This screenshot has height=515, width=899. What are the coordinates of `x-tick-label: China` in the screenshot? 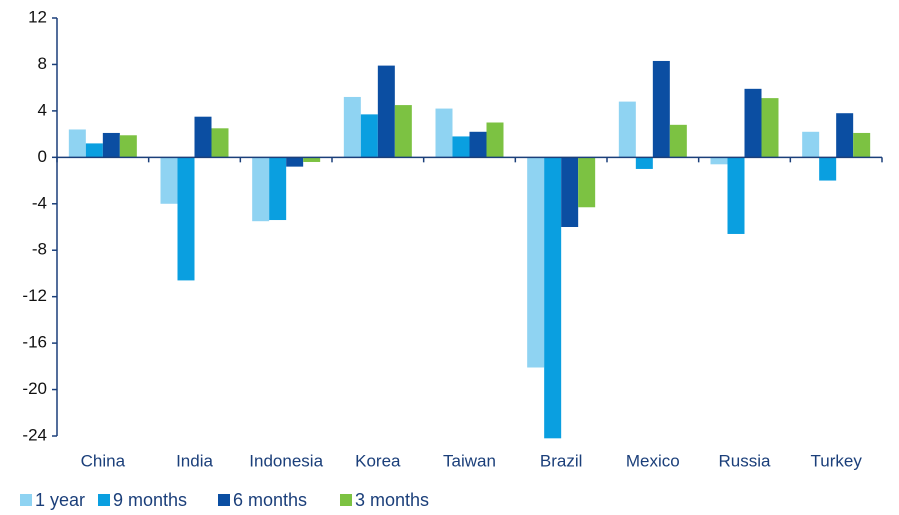 It's located at (103, 460).